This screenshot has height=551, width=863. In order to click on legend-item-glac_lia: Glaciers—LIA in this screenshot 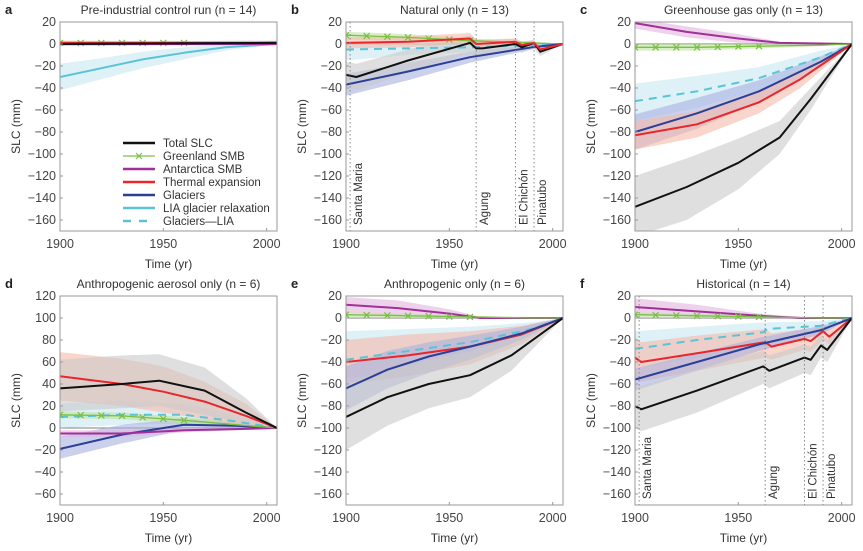, I will do `click(178, 222)`.